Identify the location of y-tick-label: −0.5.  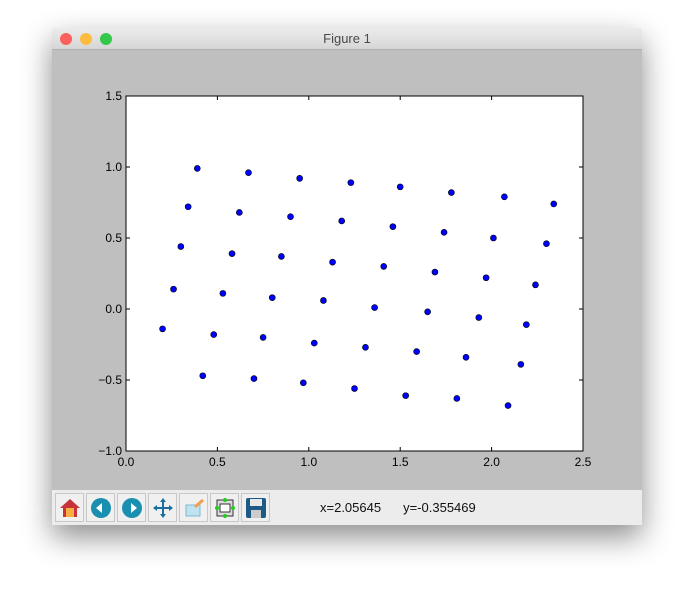
(110, 380).